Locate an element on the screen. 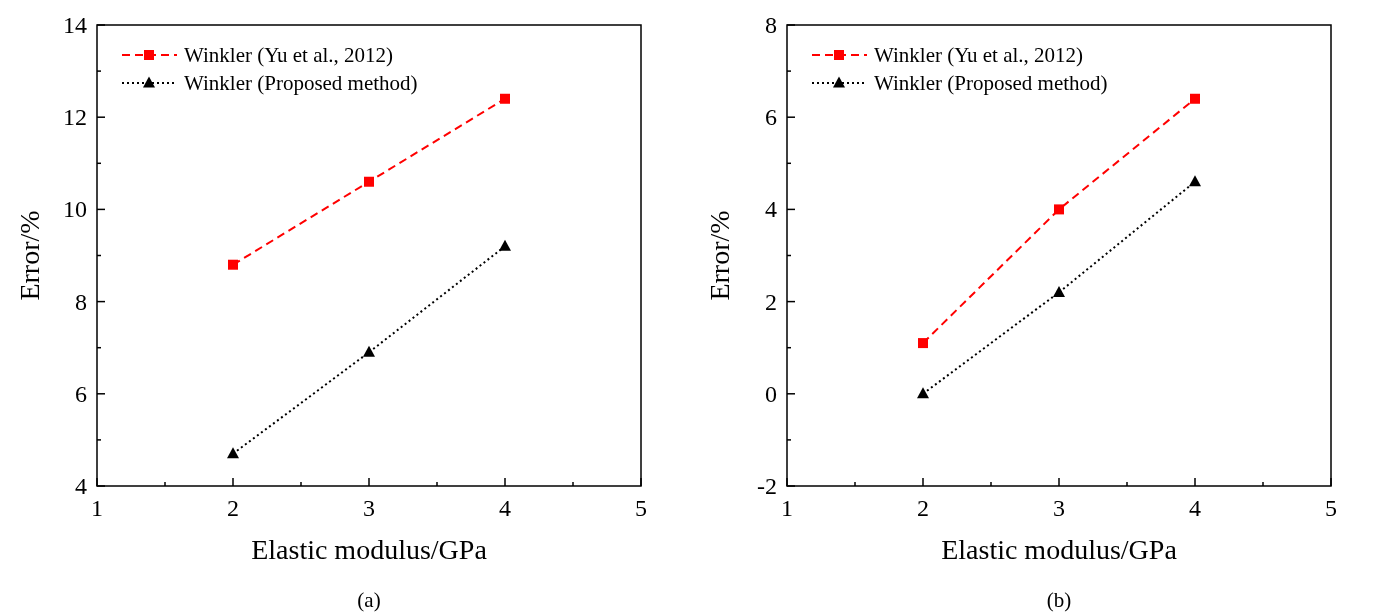 The image size is (1384, 614). y-tick-label: 12 is located at coordinates (75, 117).